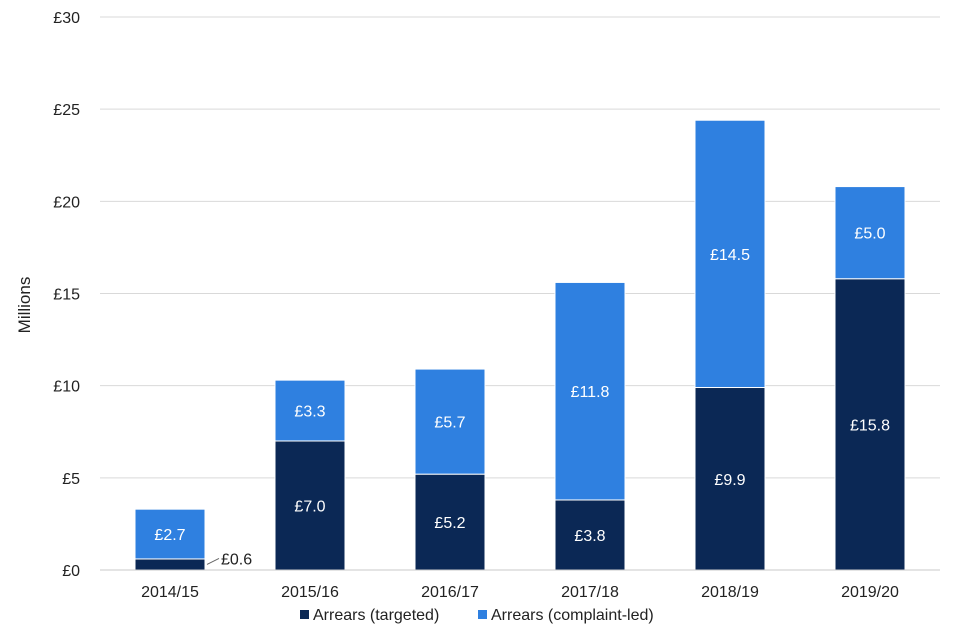 This screenshot has width=960, height=640. I want to click on x-category-label: 2015/16, so click(310, 592).